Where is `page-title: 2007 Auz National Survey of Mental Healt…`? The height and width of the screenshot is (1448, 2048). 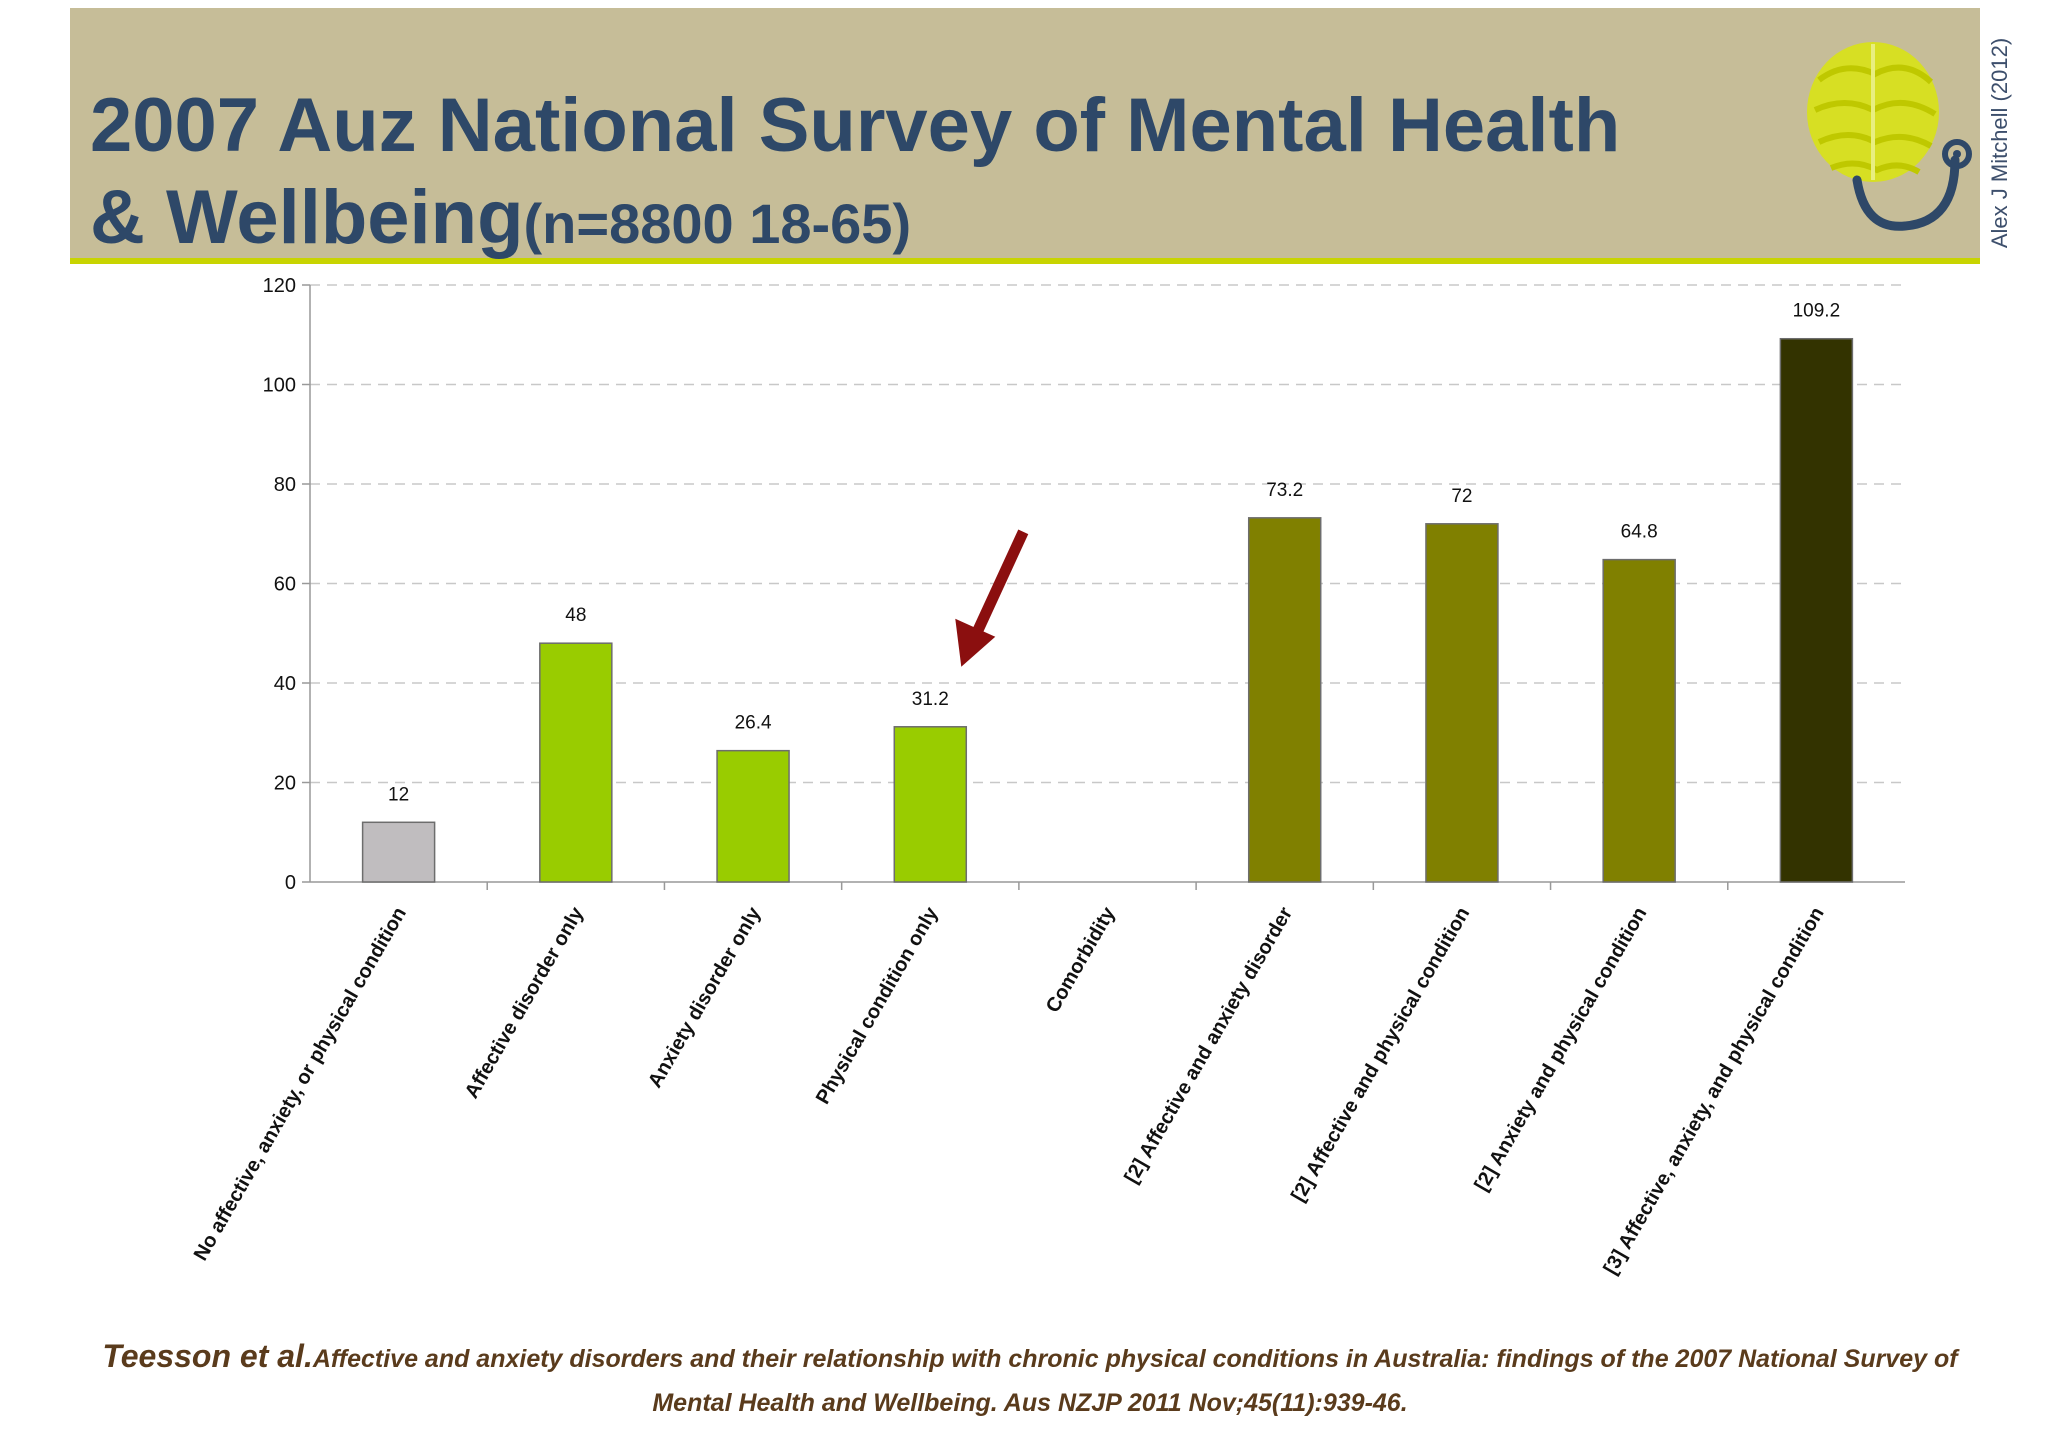
page-title: 2007 Auz National Survey of Mental Healt… is located at coordinates (855, 175).